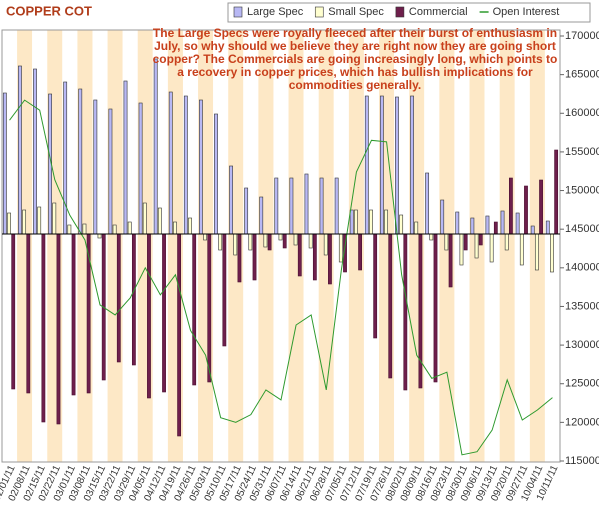  Describe the element at coordinates (582, 306) in the screenshot. I see `y2-tick-label: 135000` at that location.